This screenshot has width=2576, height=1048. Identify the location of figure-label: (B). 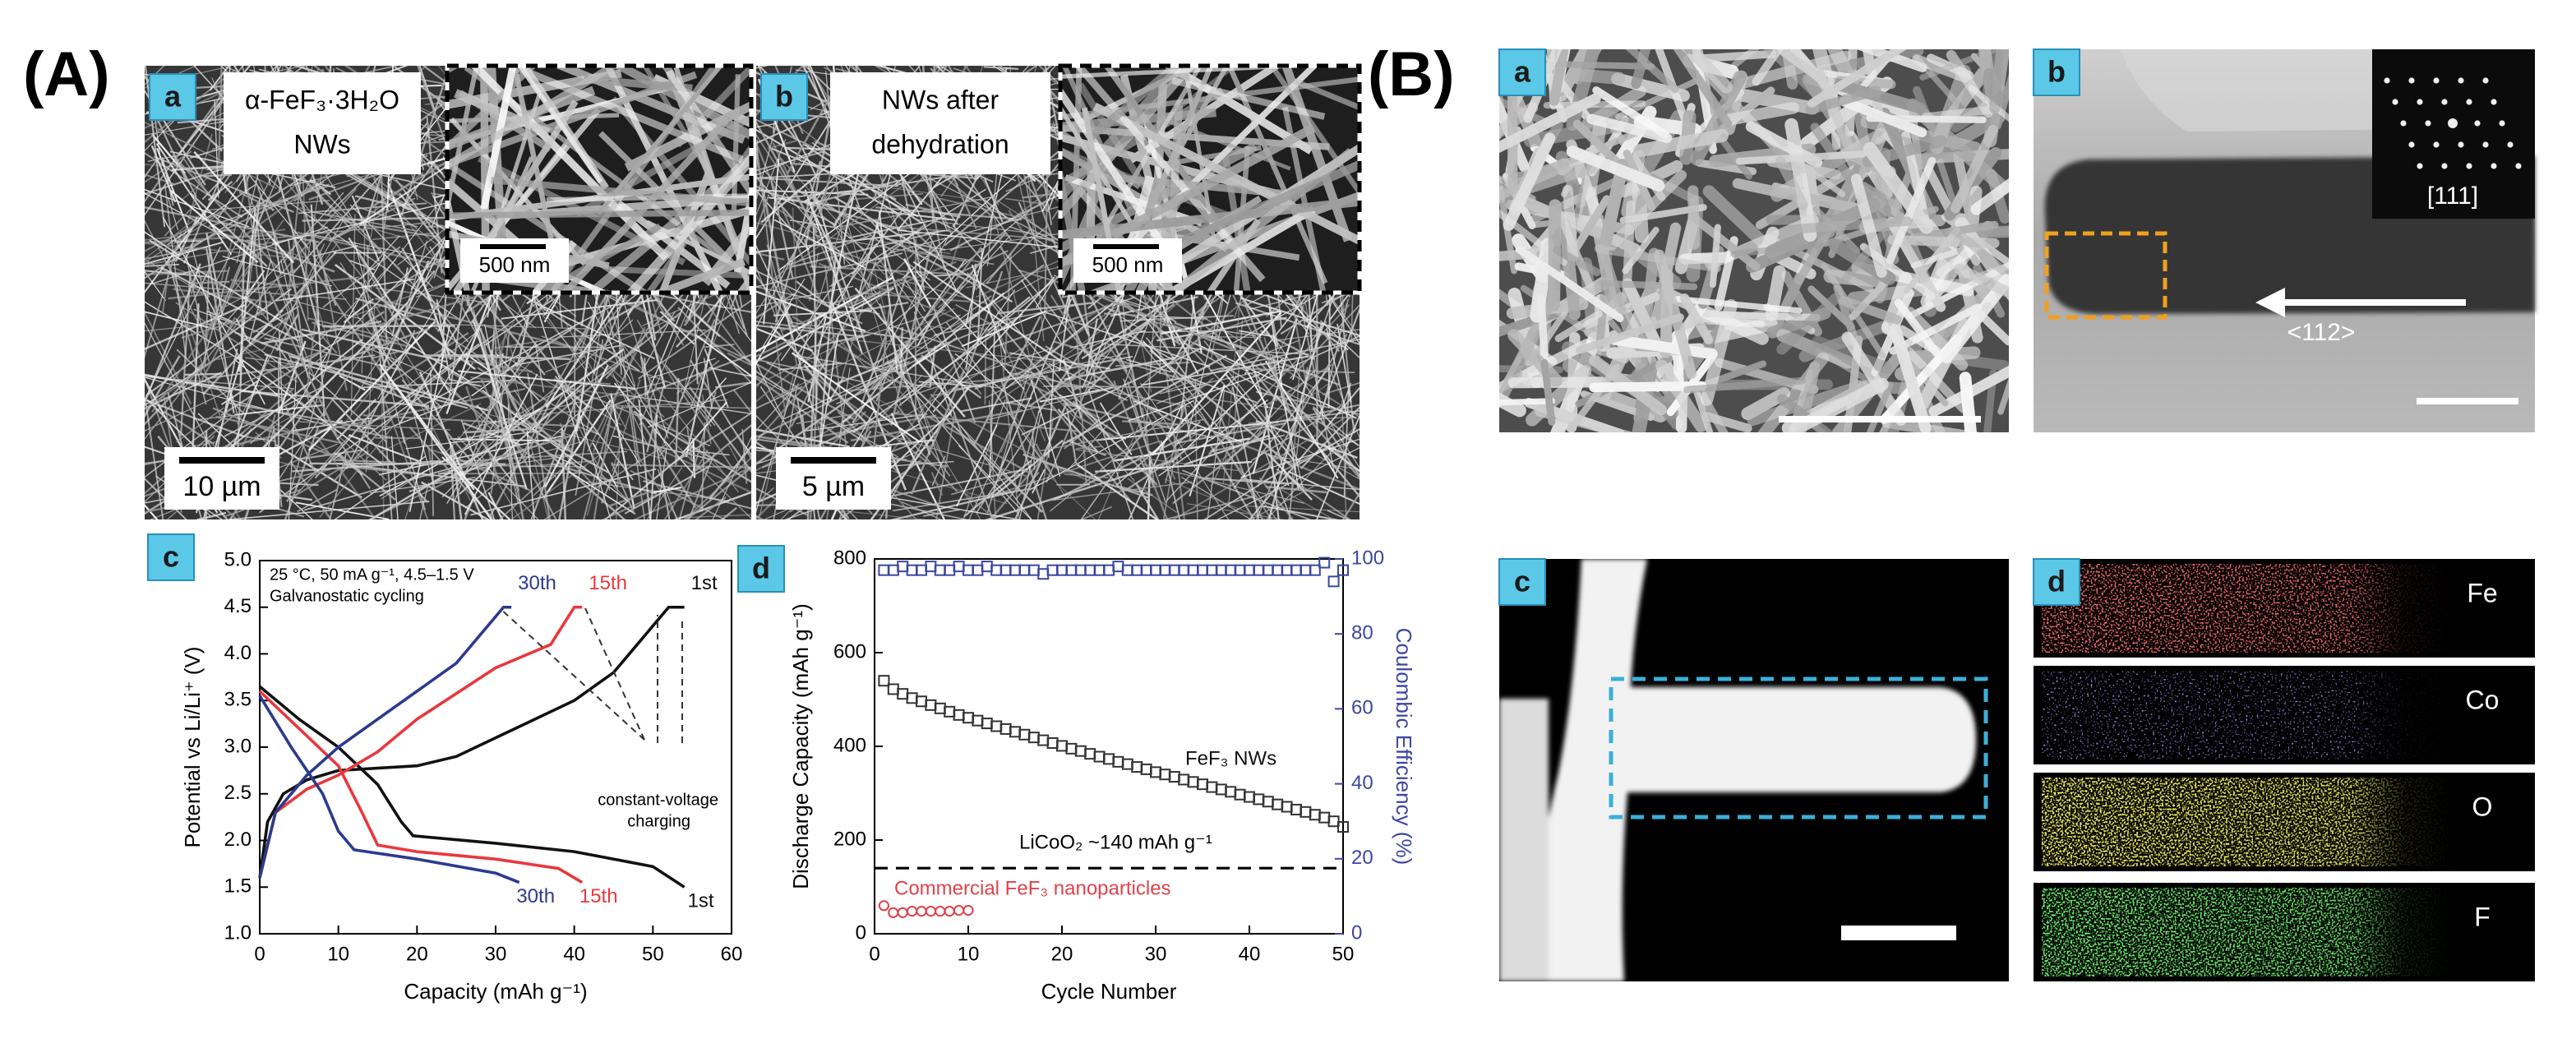
(1412, 74).